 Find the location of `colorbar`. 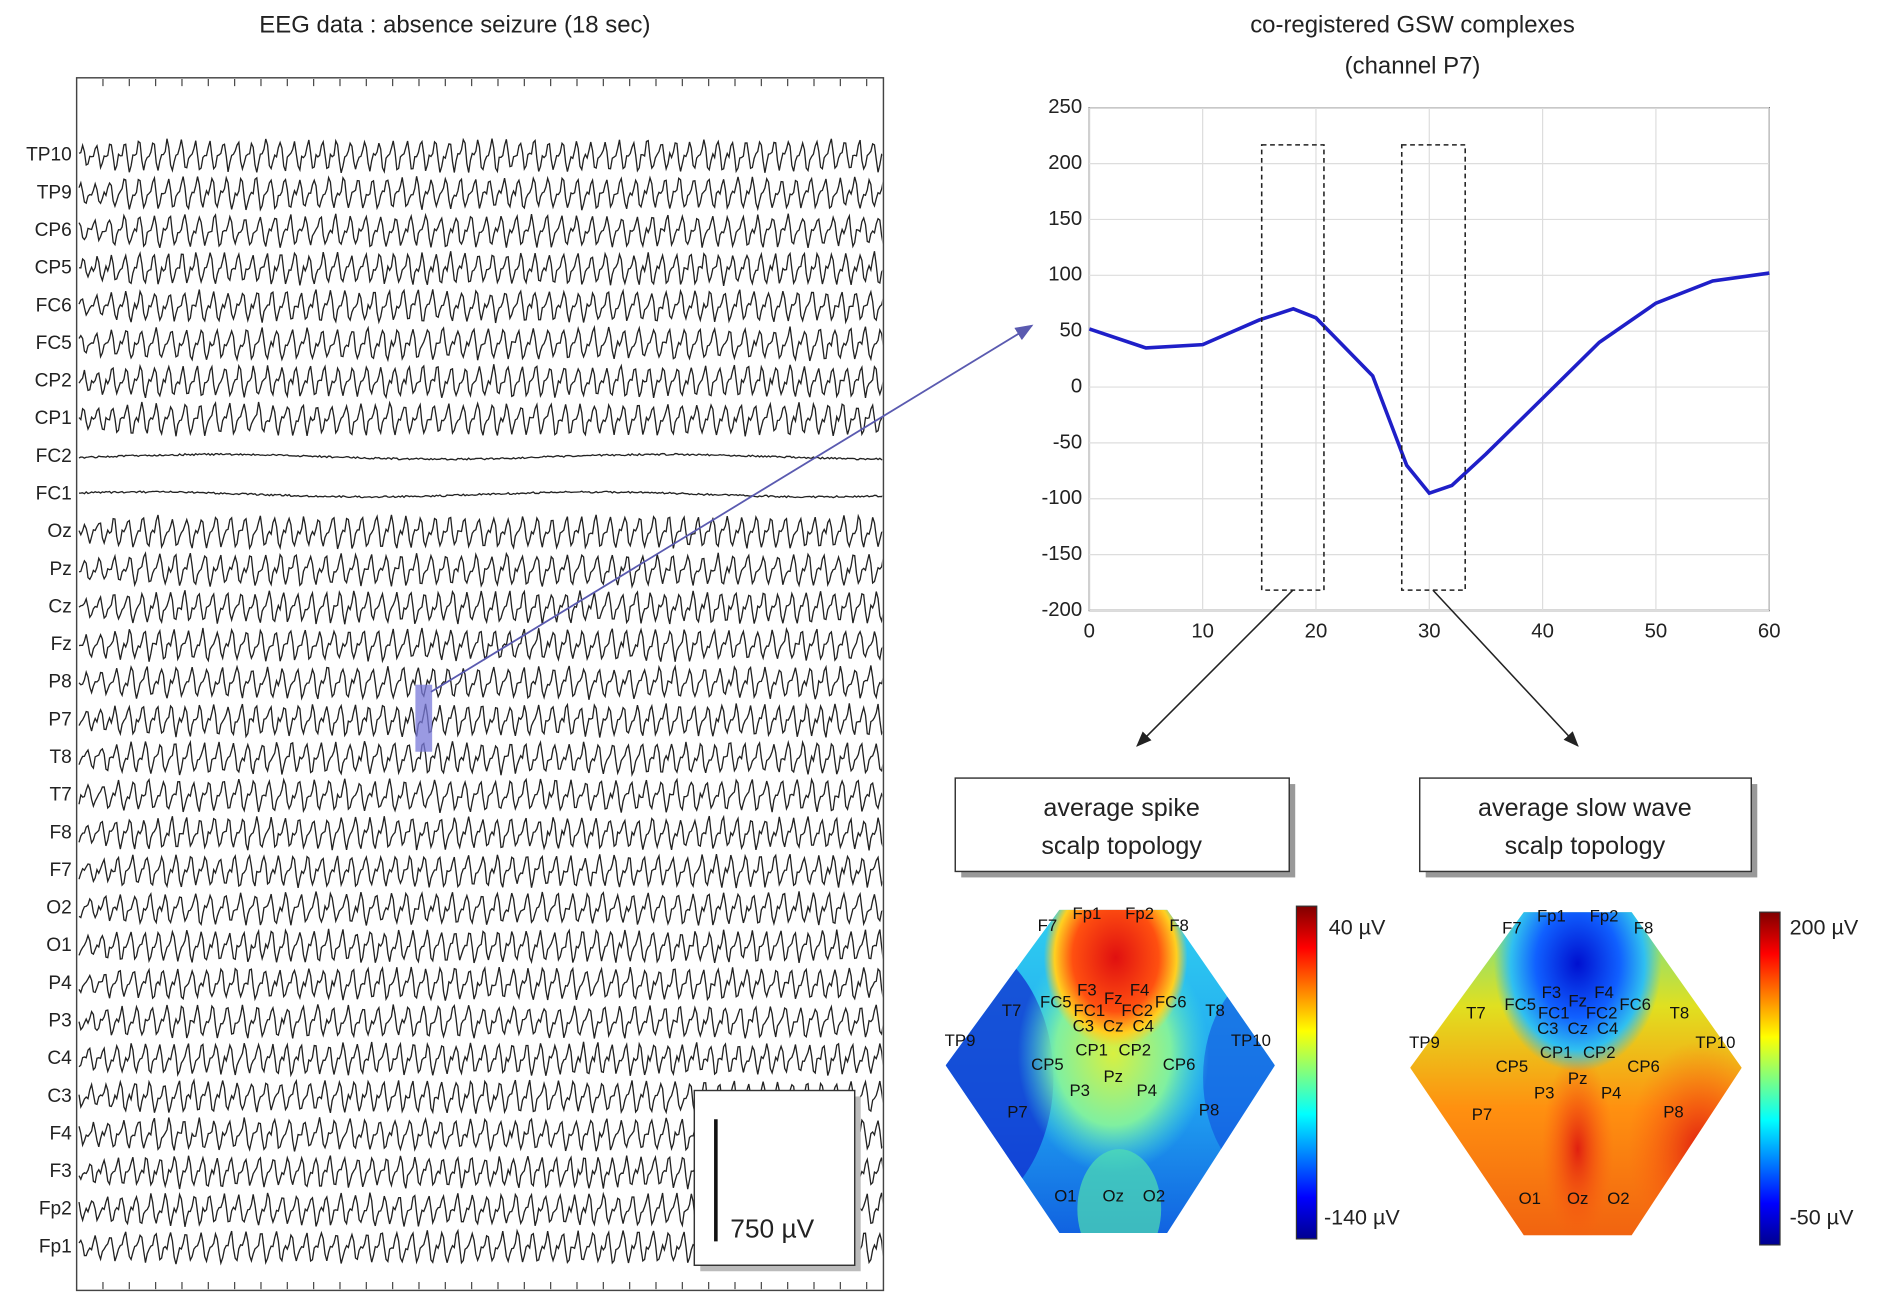

colorbar is located at coordinates (1306, 1072).